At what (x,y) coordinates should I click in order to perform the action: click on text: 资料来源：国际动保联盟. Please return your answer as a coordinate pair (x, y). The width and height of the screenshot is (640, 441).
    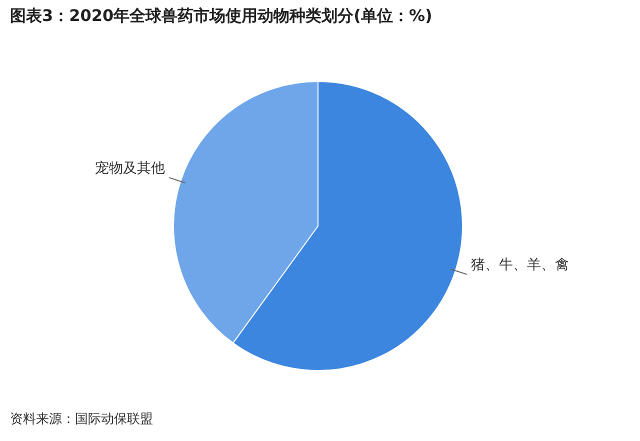
    Looking at the image, I should click on (81, 419).